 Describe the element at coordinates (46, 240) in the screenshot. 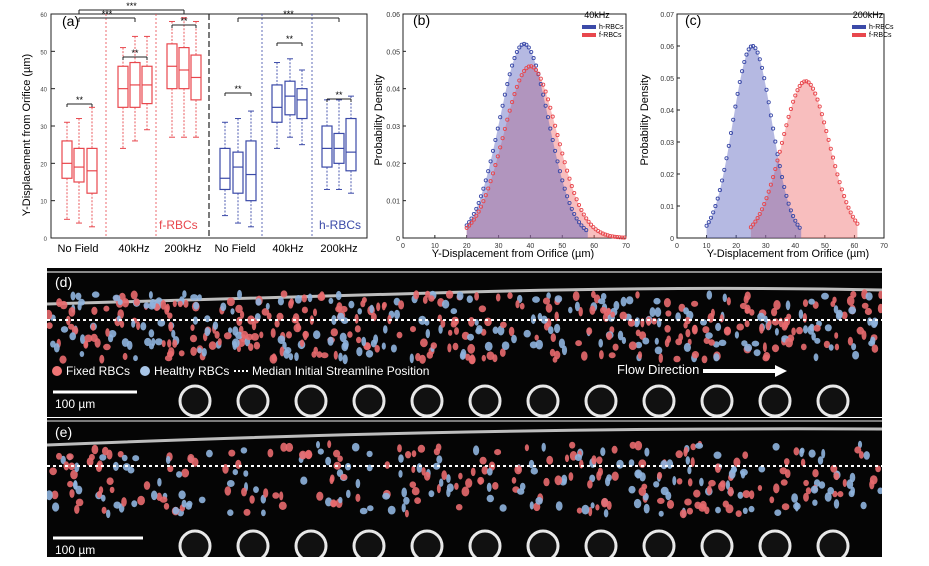

I see `y-tick-label: 0` at that location.